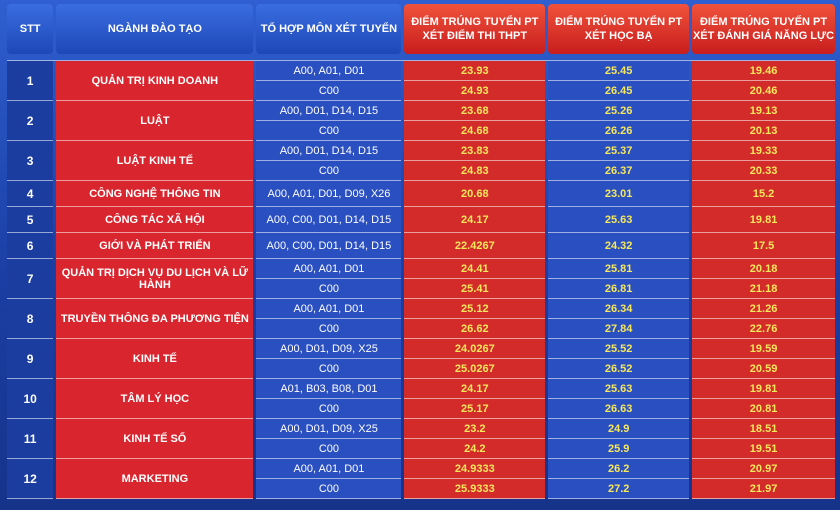 This screenshot has width=840, height=510. What do you see at coordinates (763, 22) in the screenshot?
I see `header-dgnl-line1: ĐIỂM TRÚNG TUYỂN PT` at bounding box center [763, 22].